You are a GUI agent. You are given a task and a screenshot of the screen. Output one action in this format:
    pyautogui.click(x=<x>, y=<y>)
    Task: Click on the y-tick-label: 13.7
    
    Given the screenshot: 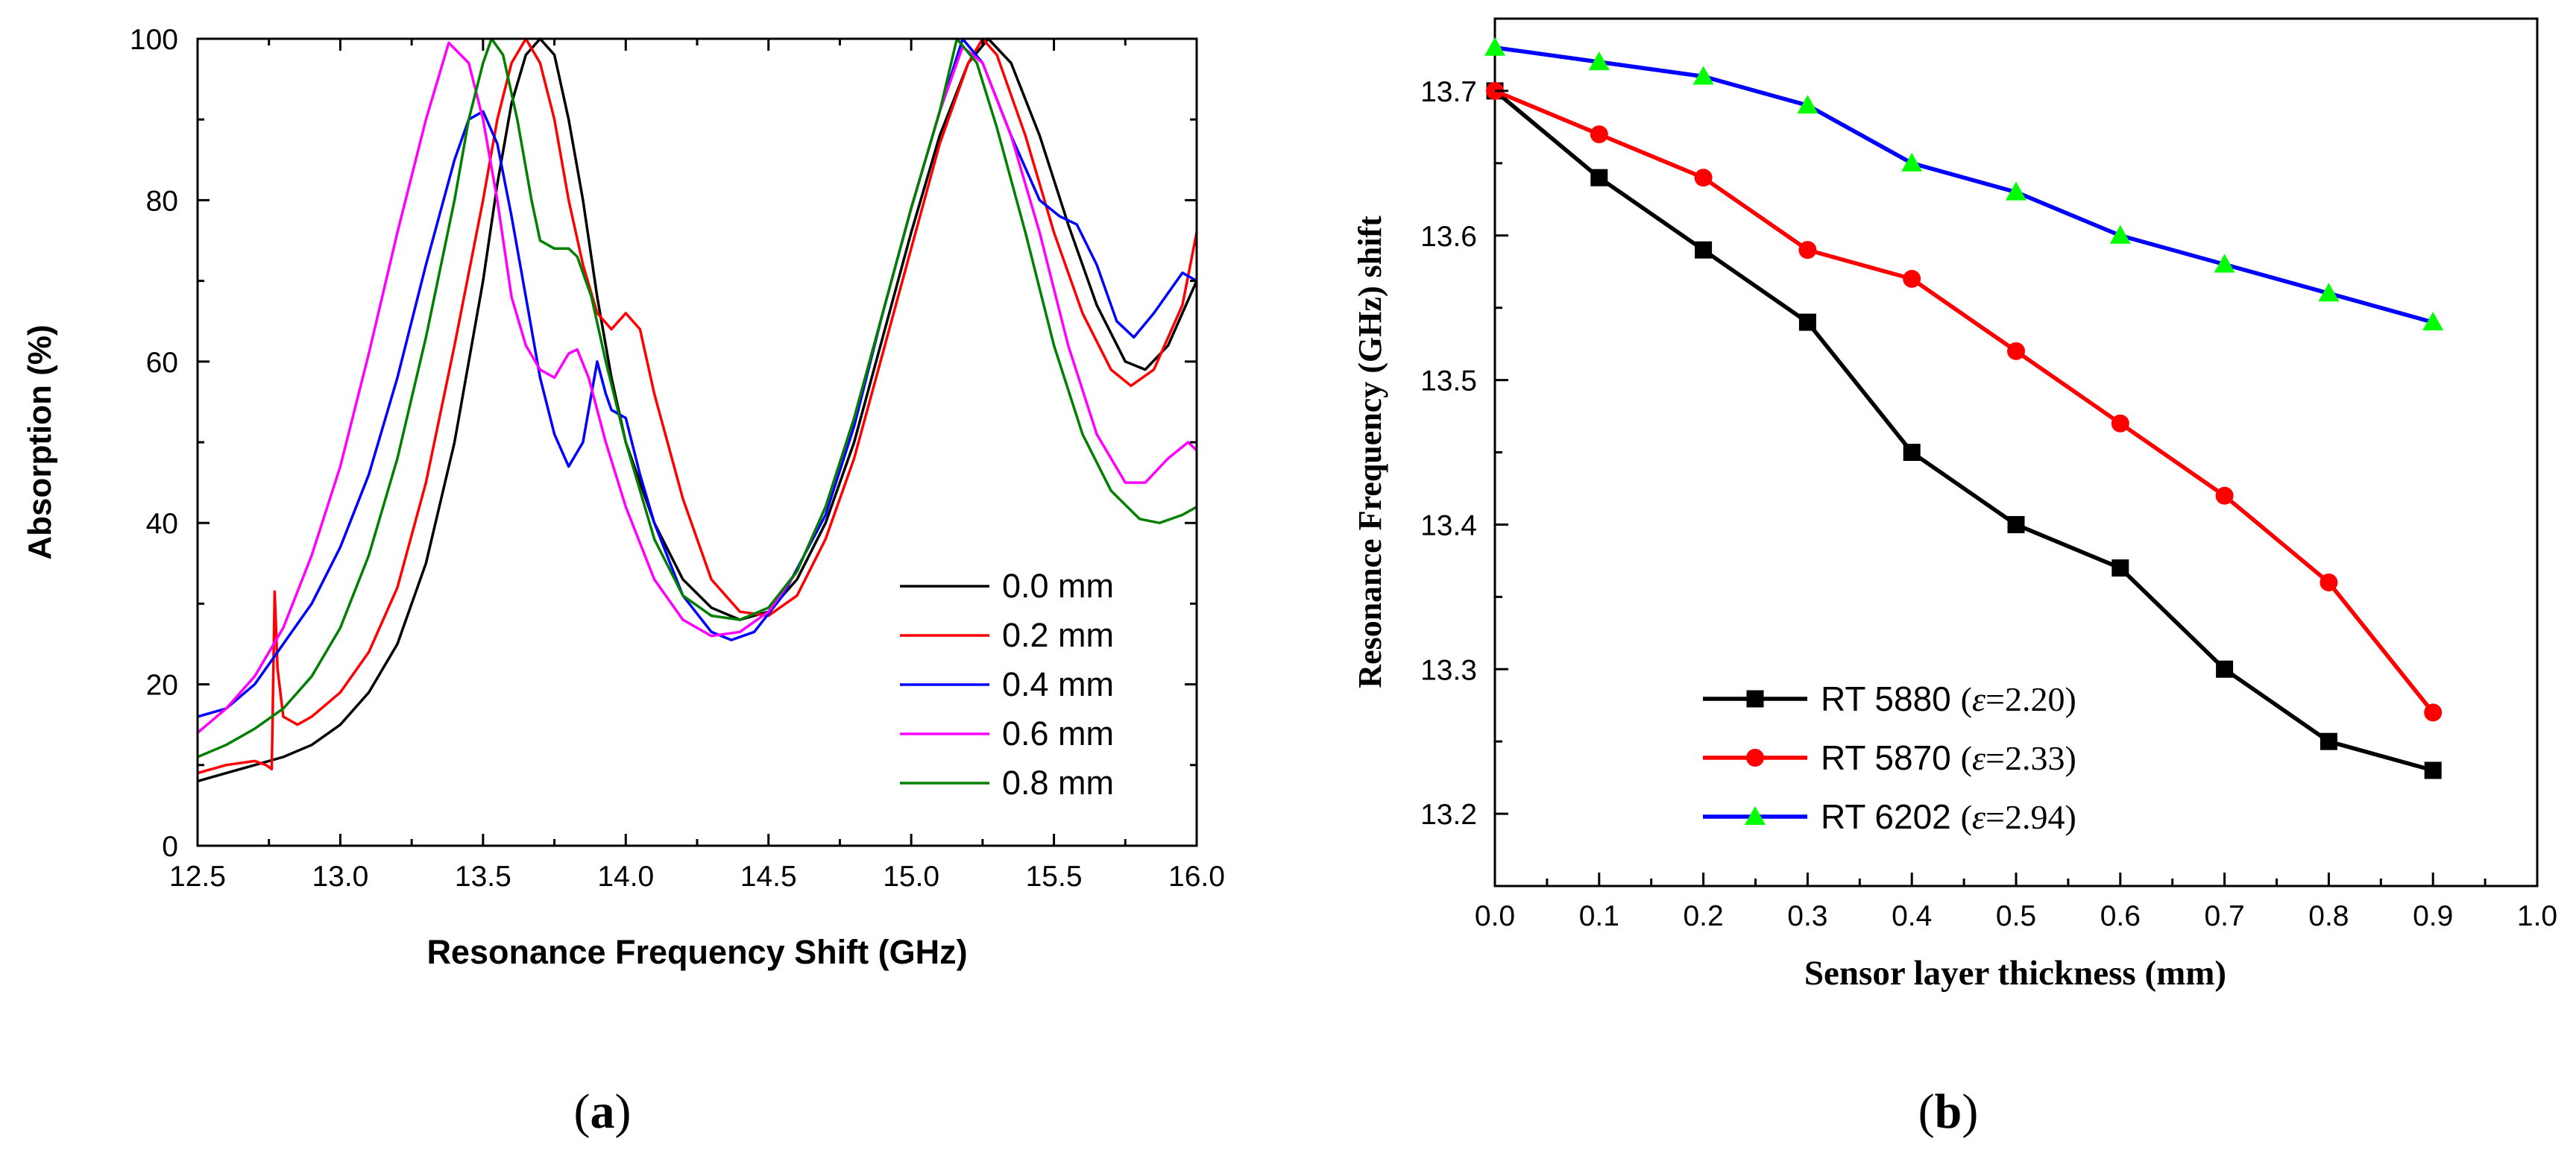 What is the action you would take?
    pyautogui.click(x=1448, y=92)
    